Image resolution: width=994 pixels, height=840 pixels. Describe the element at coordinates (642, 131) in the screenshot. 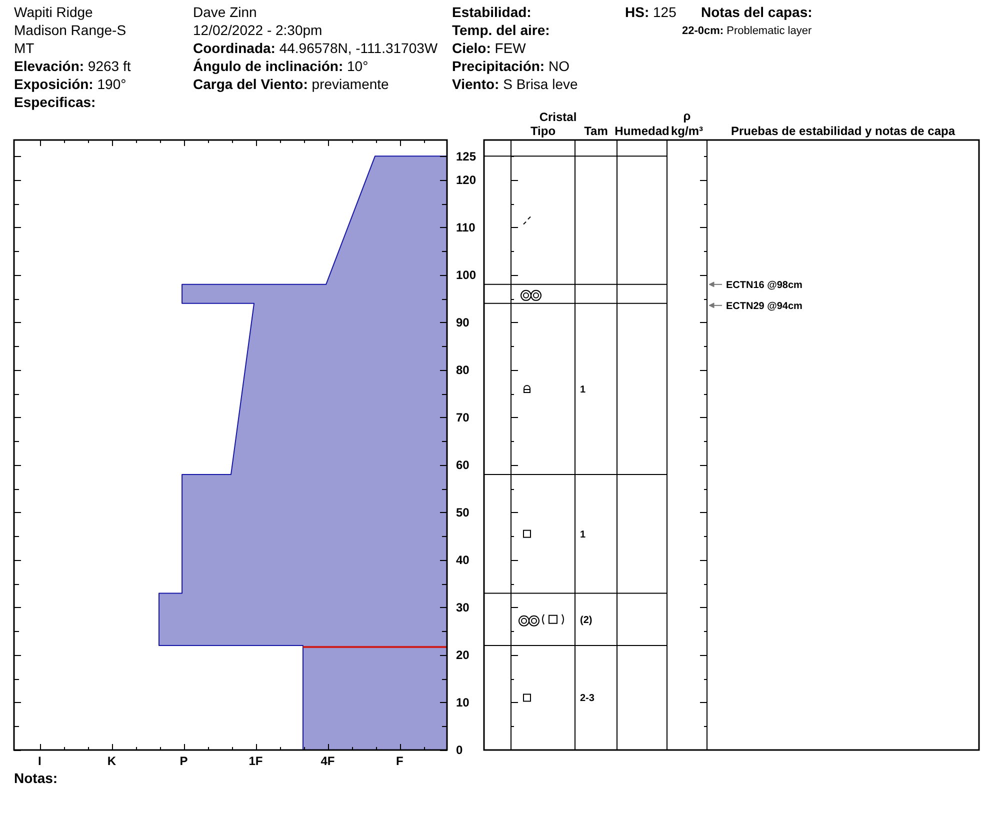

I see `category-label: Humedad` at that location.